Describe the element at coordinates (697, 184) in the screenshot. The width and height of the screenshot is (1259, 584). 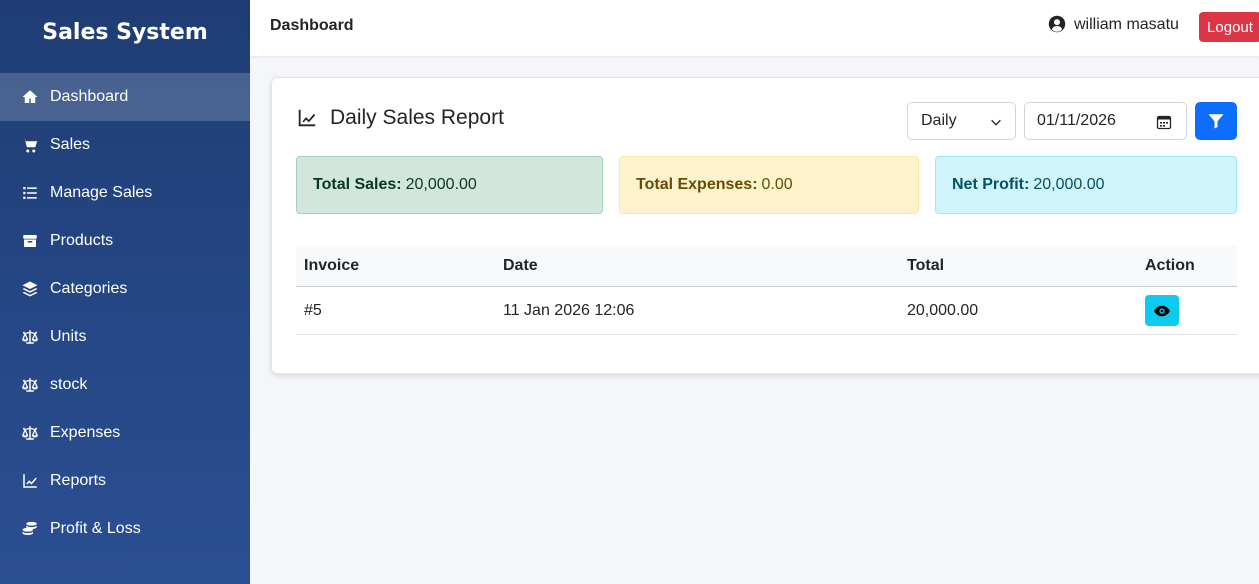
I see `total-expenses-label: Total Expenses:` at that location.